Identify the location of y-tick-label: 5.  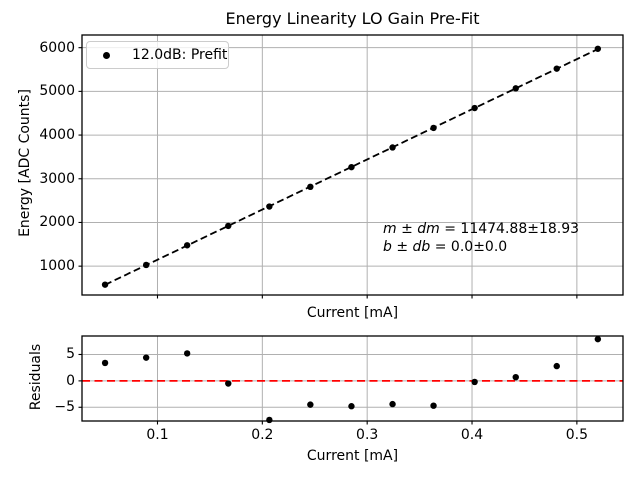
(70, 354).